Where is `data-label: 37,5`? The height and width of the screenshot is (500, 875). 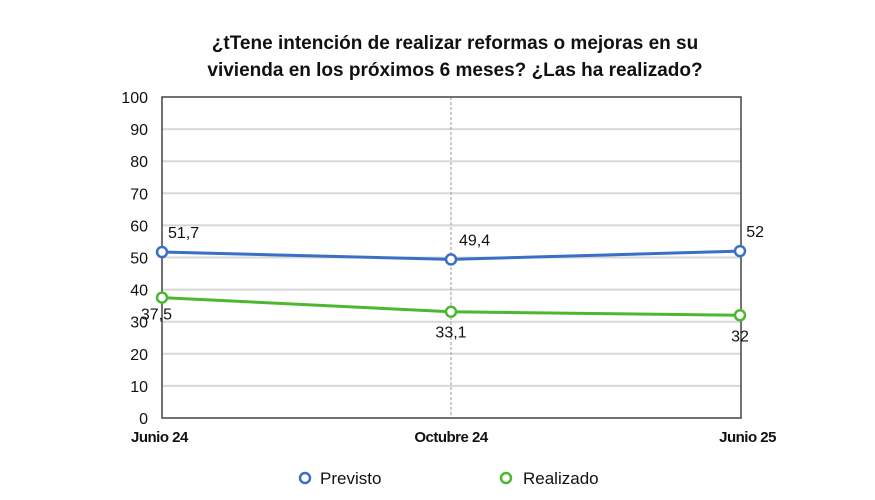 data-label: 37,5 is located at coordinates (156, 315).